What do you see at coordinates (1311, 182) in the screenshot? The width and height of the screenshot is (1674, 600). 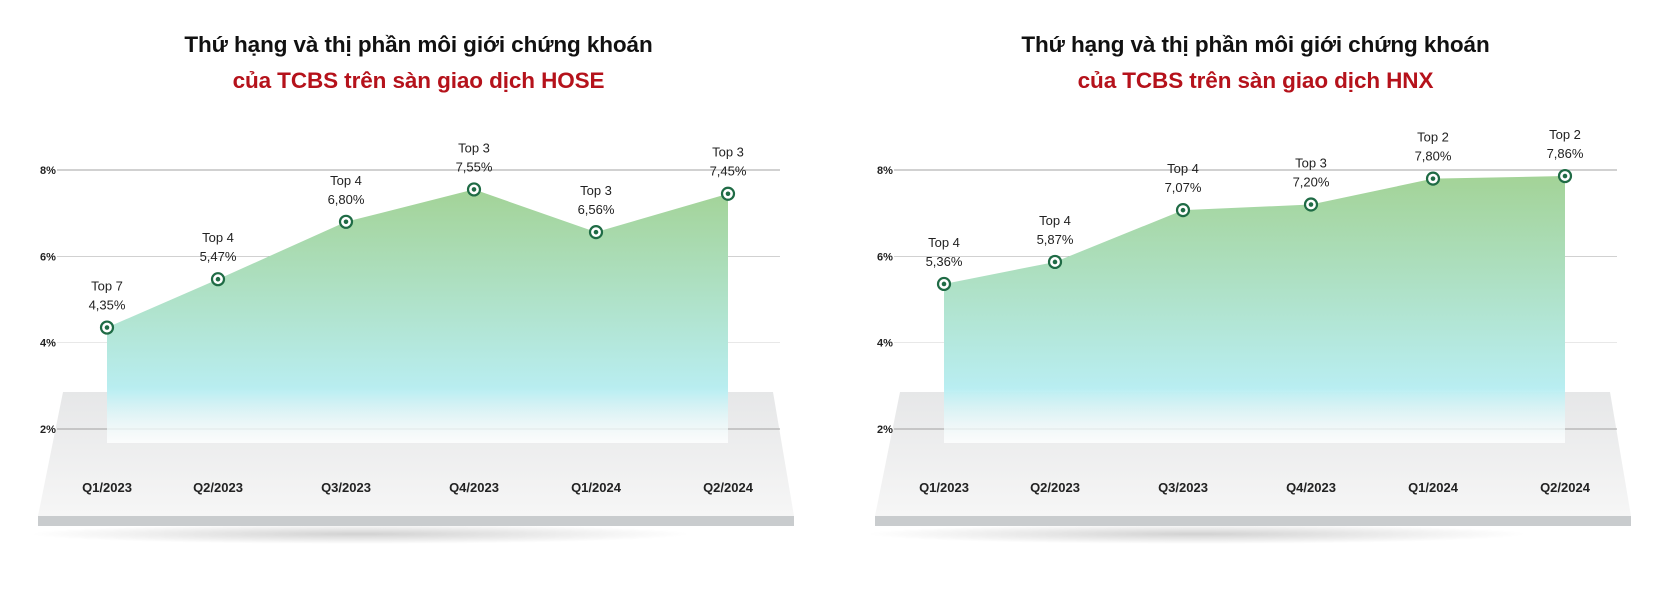 I see `value-label: 7,20%` at bounding box center [1311, 182].